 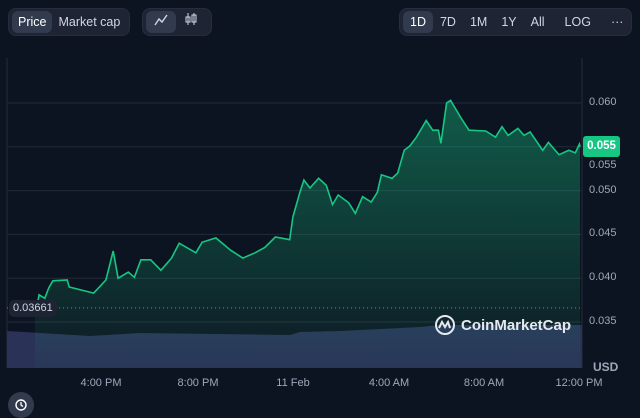 I want to click on history-button, so click(x=21, y=405).